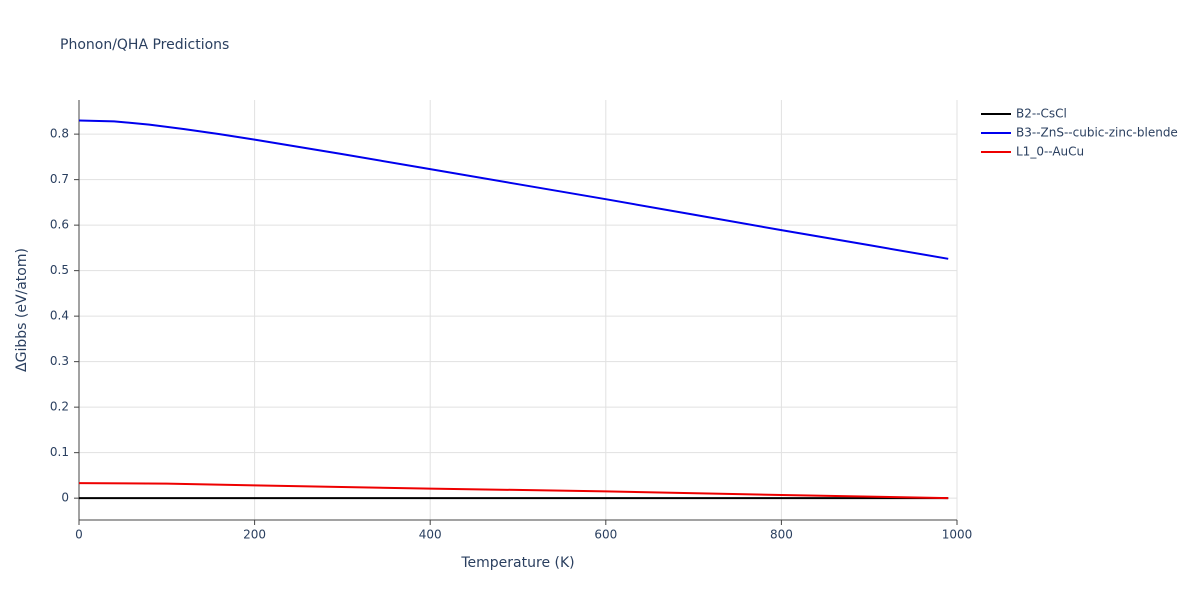  I want to click on legend-label: B2--CsCl, so click(1041, 114).